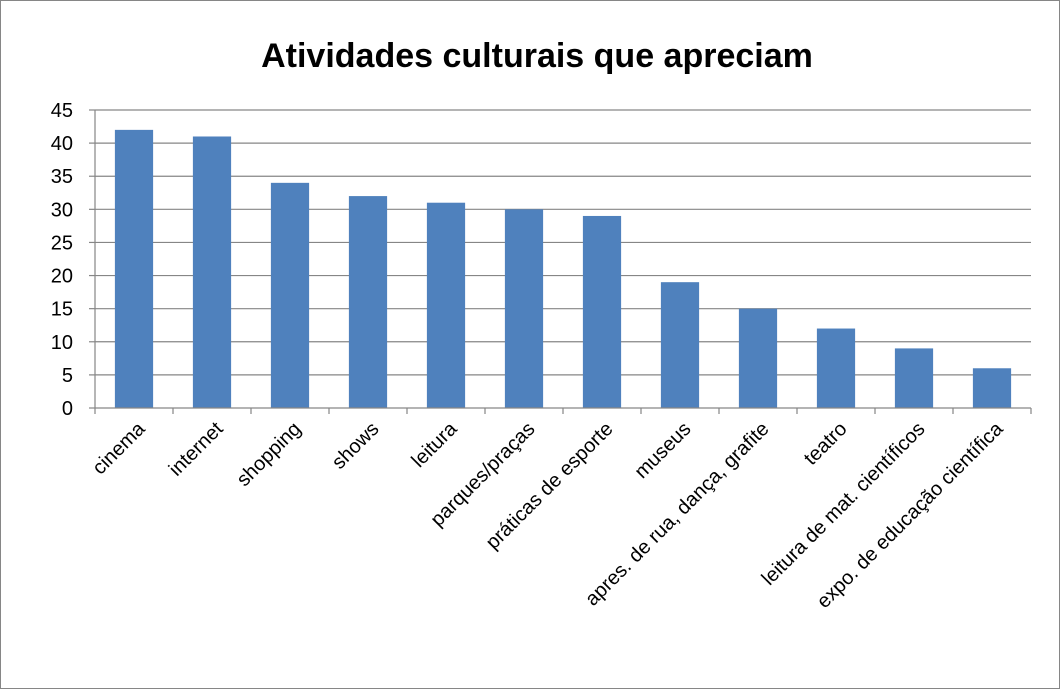  What do you see at coordinates (62, 243) in the screenshot?
I see `y-tick-label: 25` at bounding box center [62, 243].